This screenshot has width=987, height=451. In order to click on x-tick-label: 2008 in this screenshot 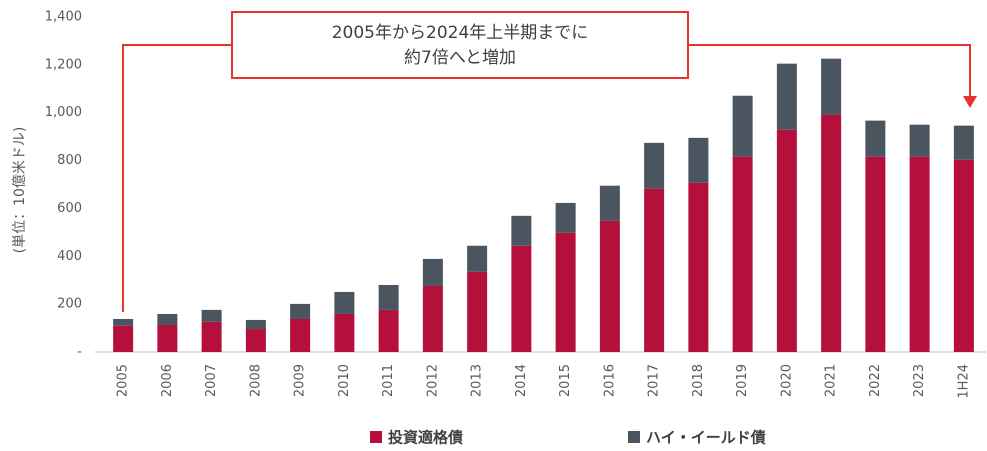, I will do `click(255, 380)`.